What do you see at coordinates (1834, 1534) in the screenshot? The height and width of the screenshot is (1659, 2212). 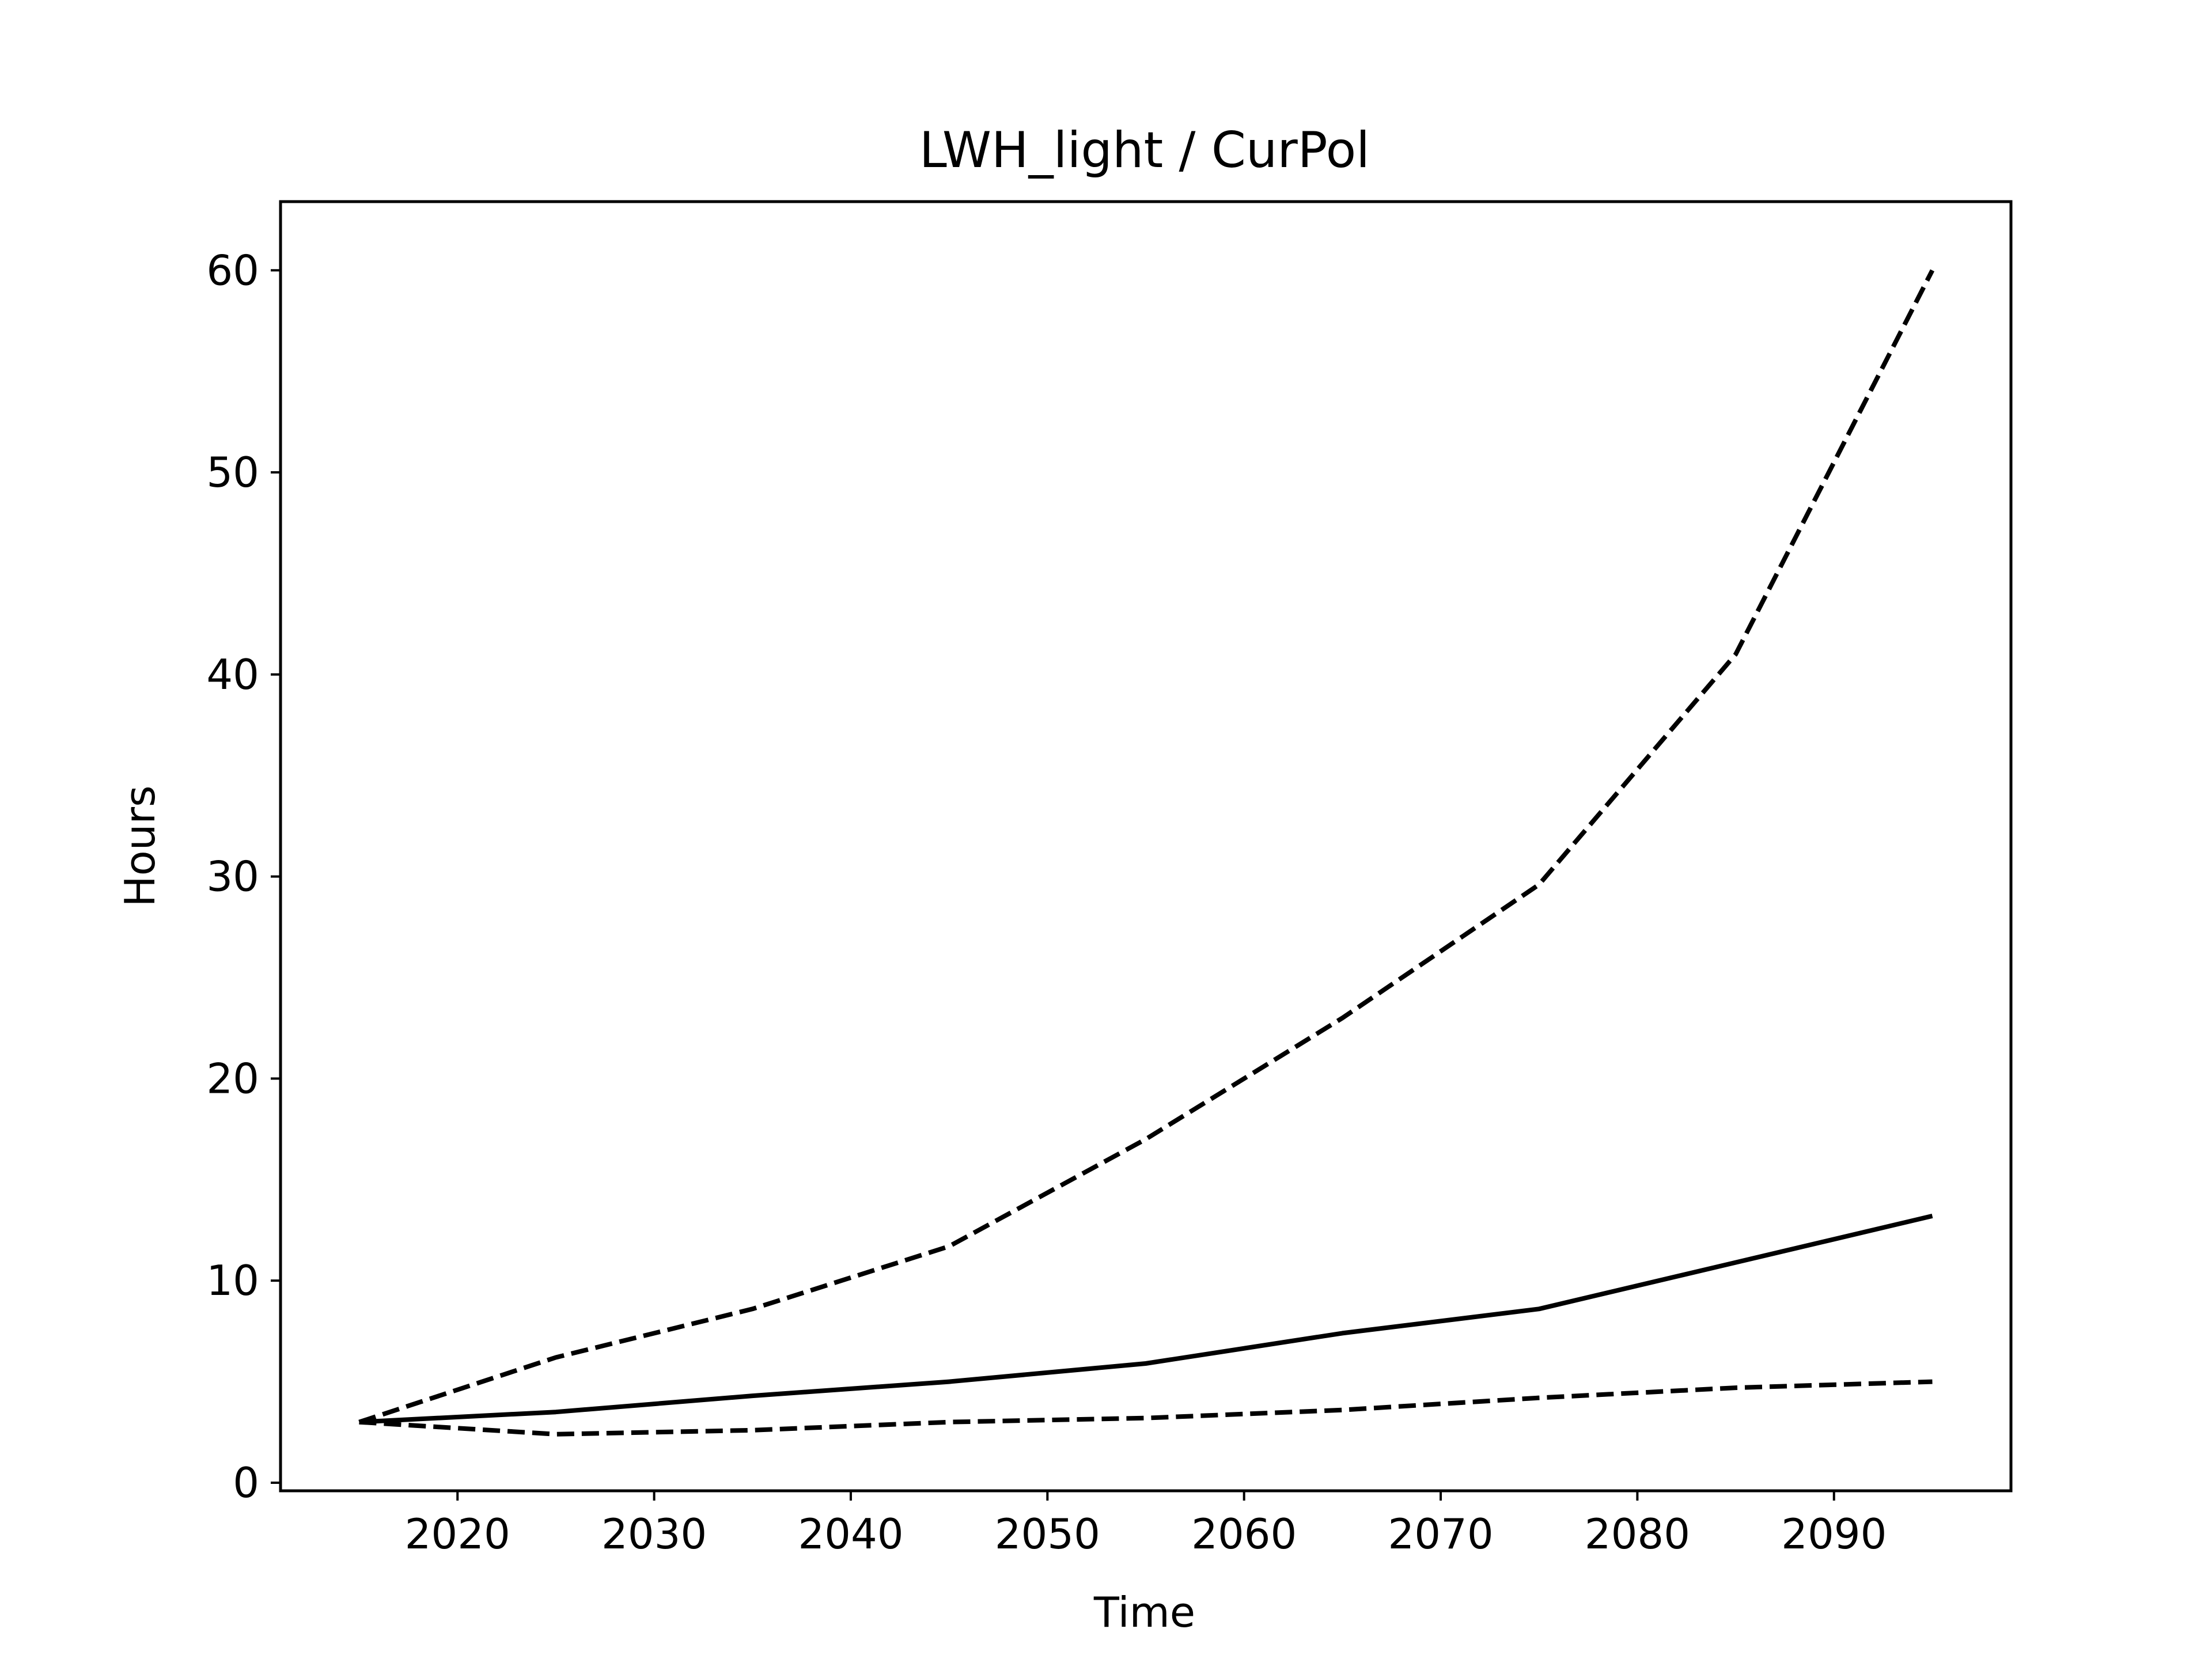 I see `x-tick-label: 2090` at bounding box center [1834, 1534].